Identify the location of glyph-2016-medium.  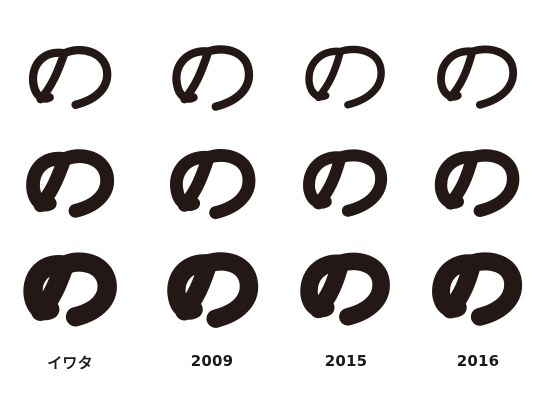
(478, 174).